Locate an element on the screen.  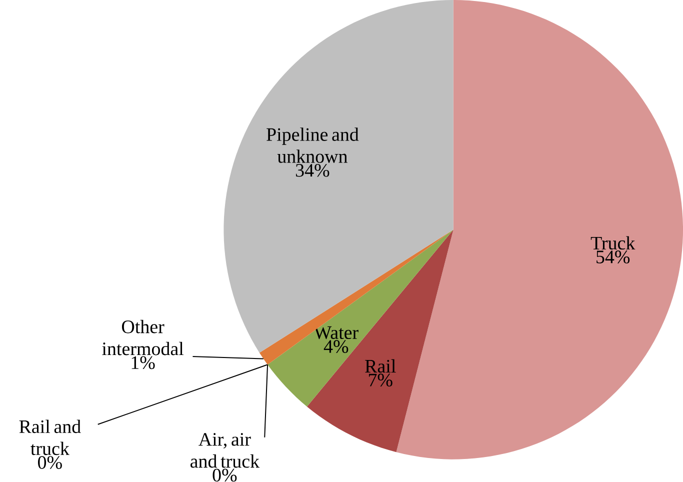
data-label: 54% is located at coordinates (613, 257).